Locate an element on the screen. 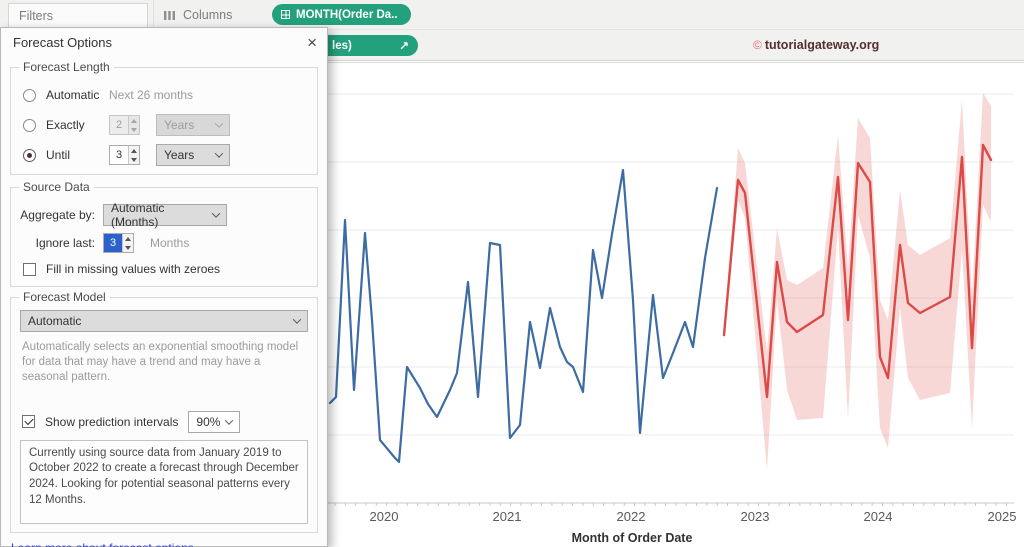 The image size is (1024, 547). close-icon: × is located at coordinates (312, 42).